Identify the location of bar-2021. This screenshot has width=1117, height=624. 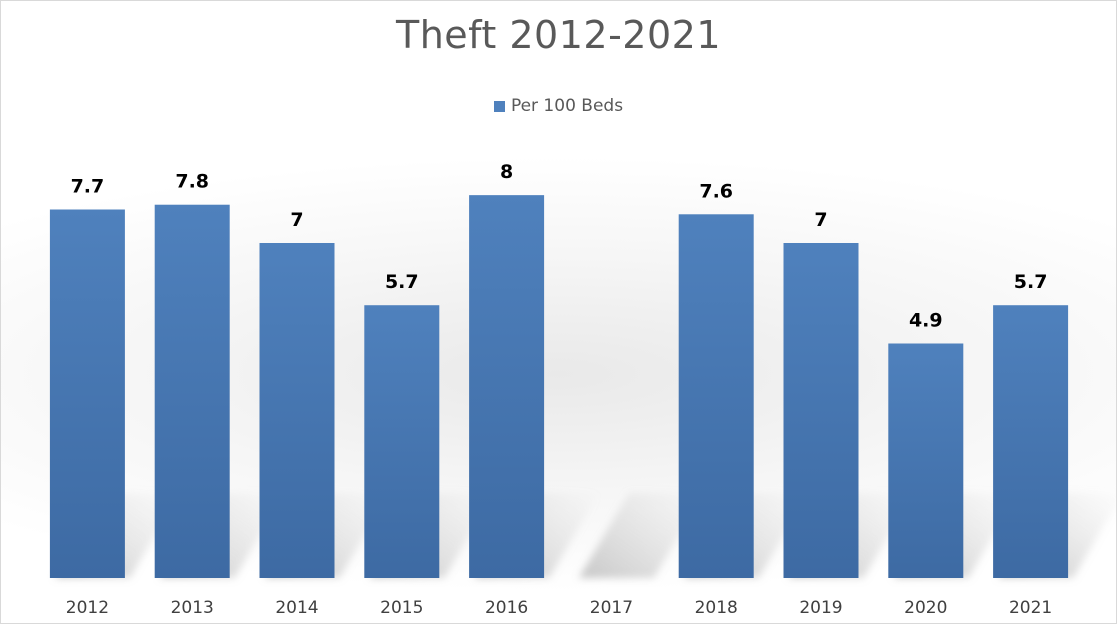
(1031, 441).